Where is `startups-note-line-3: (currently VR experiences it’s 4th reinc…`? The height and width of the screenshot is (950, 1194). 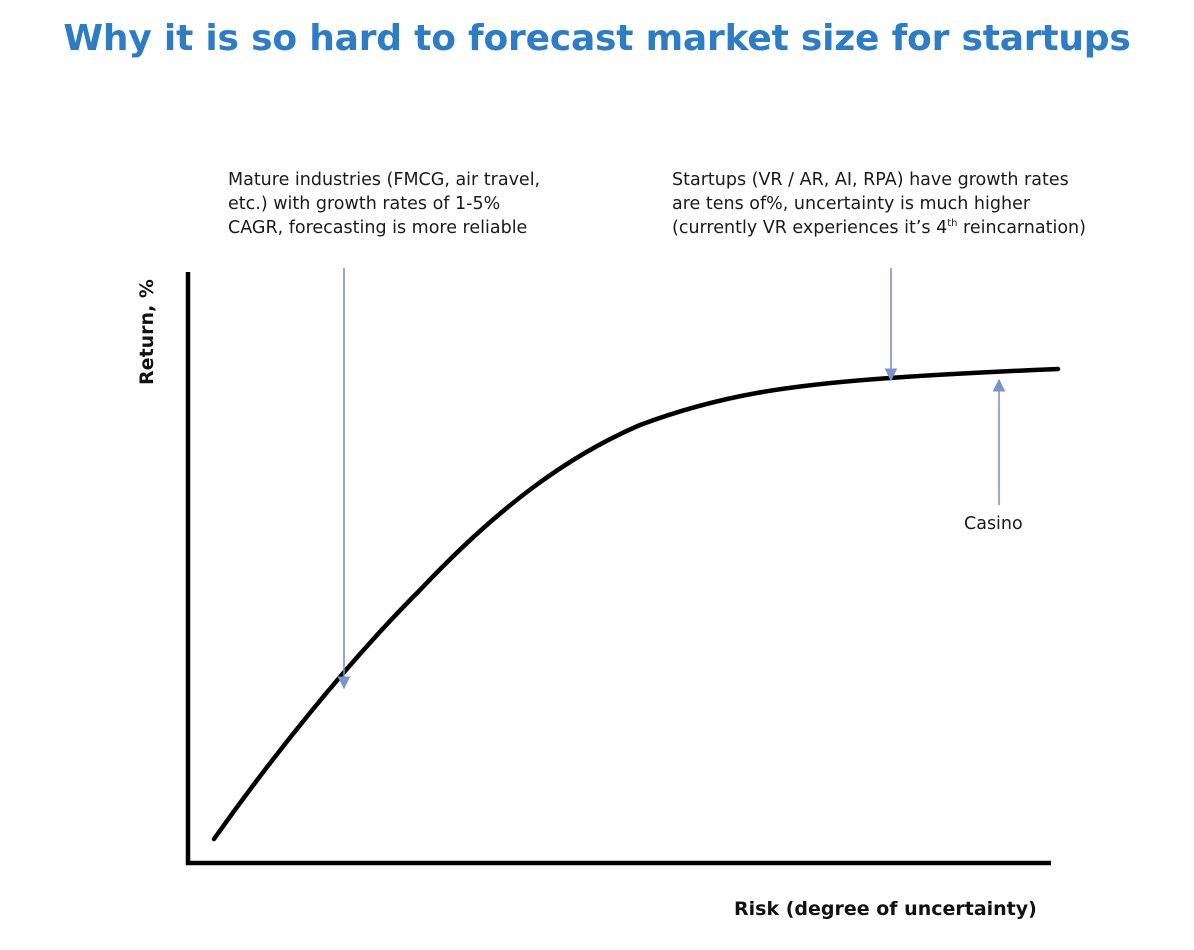
startups-note-line-3: (currently VR experiences it’s 4th reinc… is located at coordinates (879, 228).